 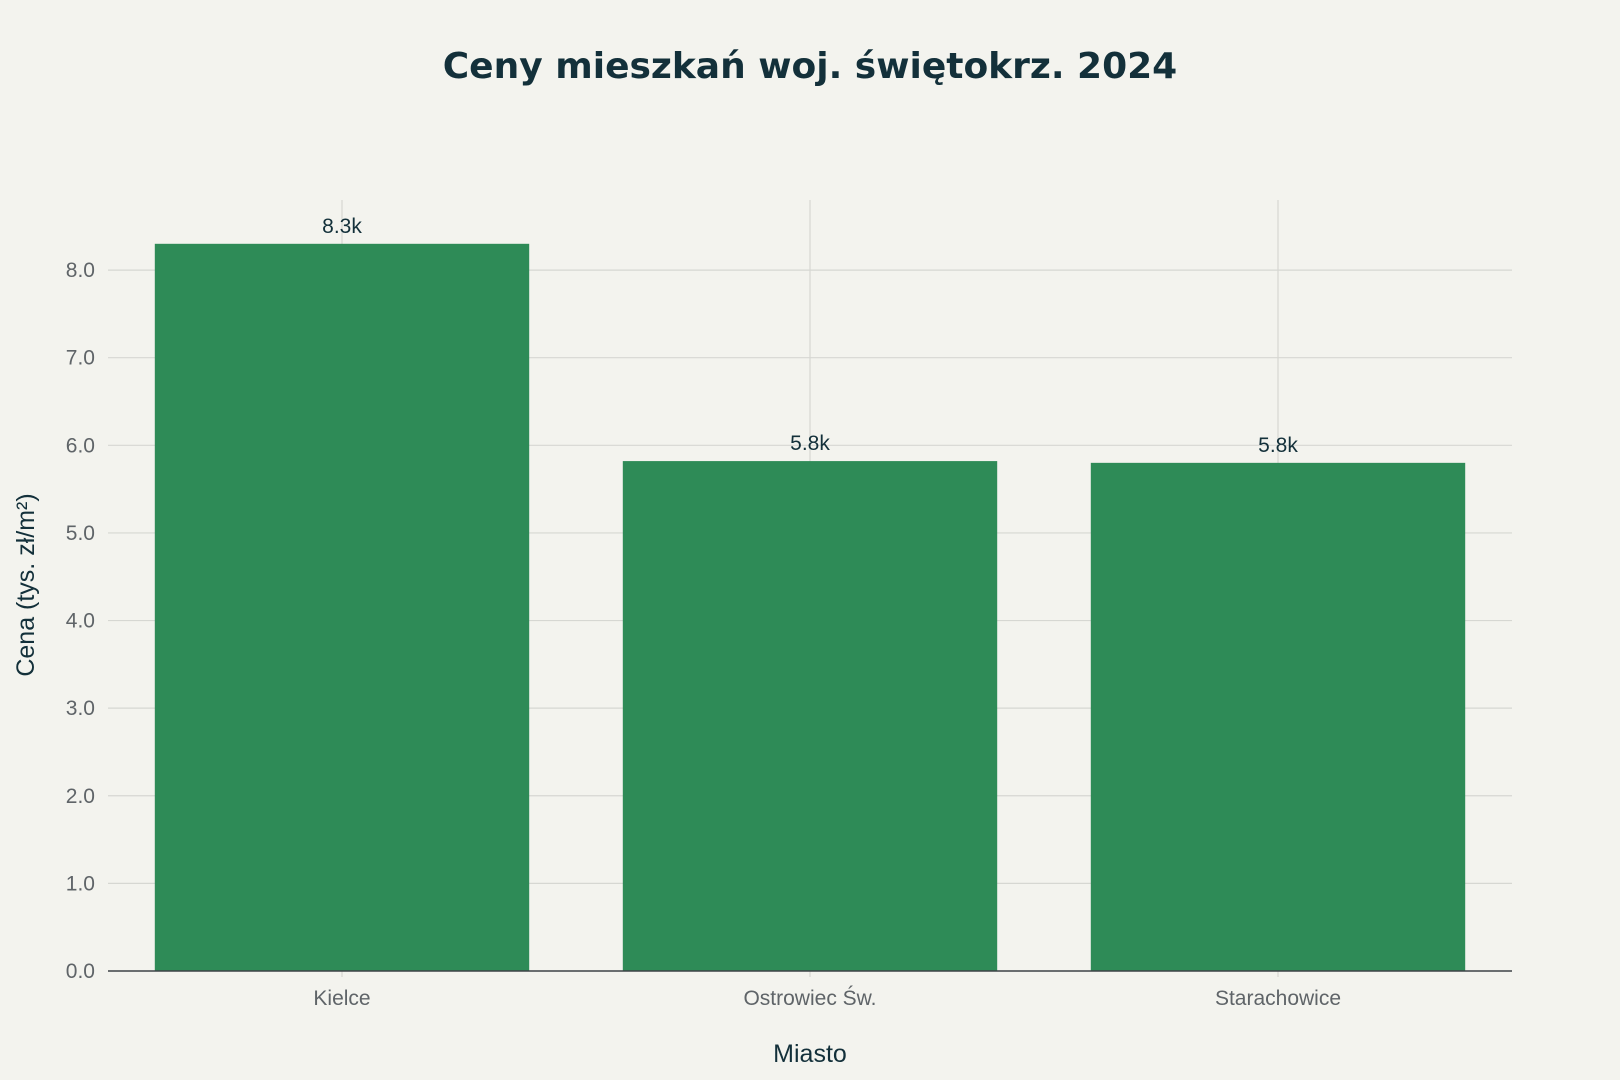 What do you see at coordinates (810, 66) in the screenshot?
I see `chart-title: Ceny mieszkań woj. świętokrz. 2024` at bounding box center [810, 66].